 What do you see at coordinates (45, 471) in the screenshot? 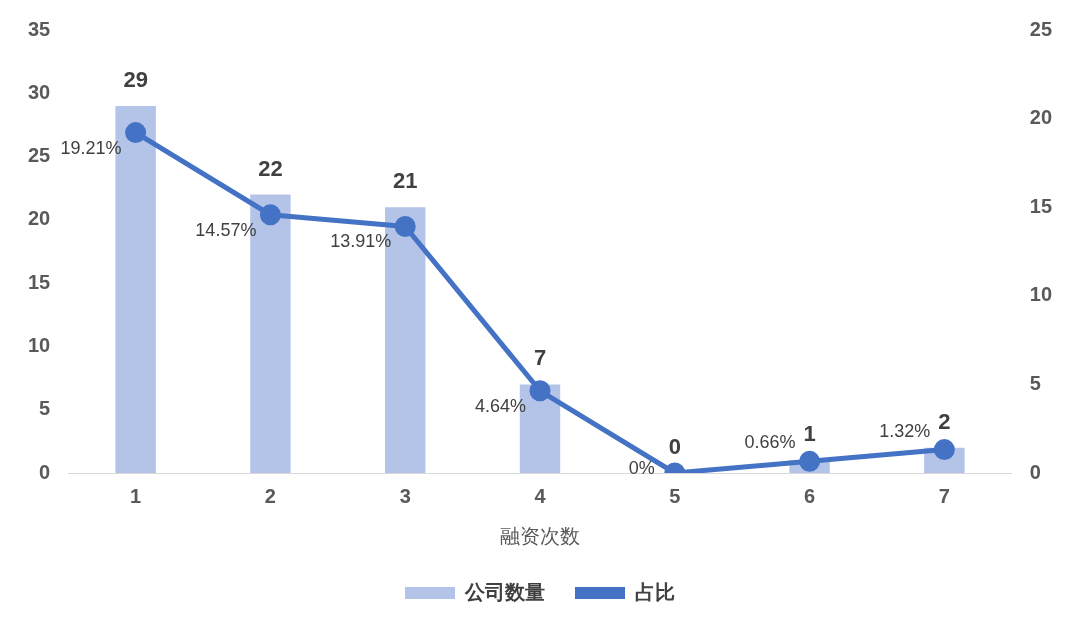
I see `y-tick-label: 0` at bounding box center [45, 471].